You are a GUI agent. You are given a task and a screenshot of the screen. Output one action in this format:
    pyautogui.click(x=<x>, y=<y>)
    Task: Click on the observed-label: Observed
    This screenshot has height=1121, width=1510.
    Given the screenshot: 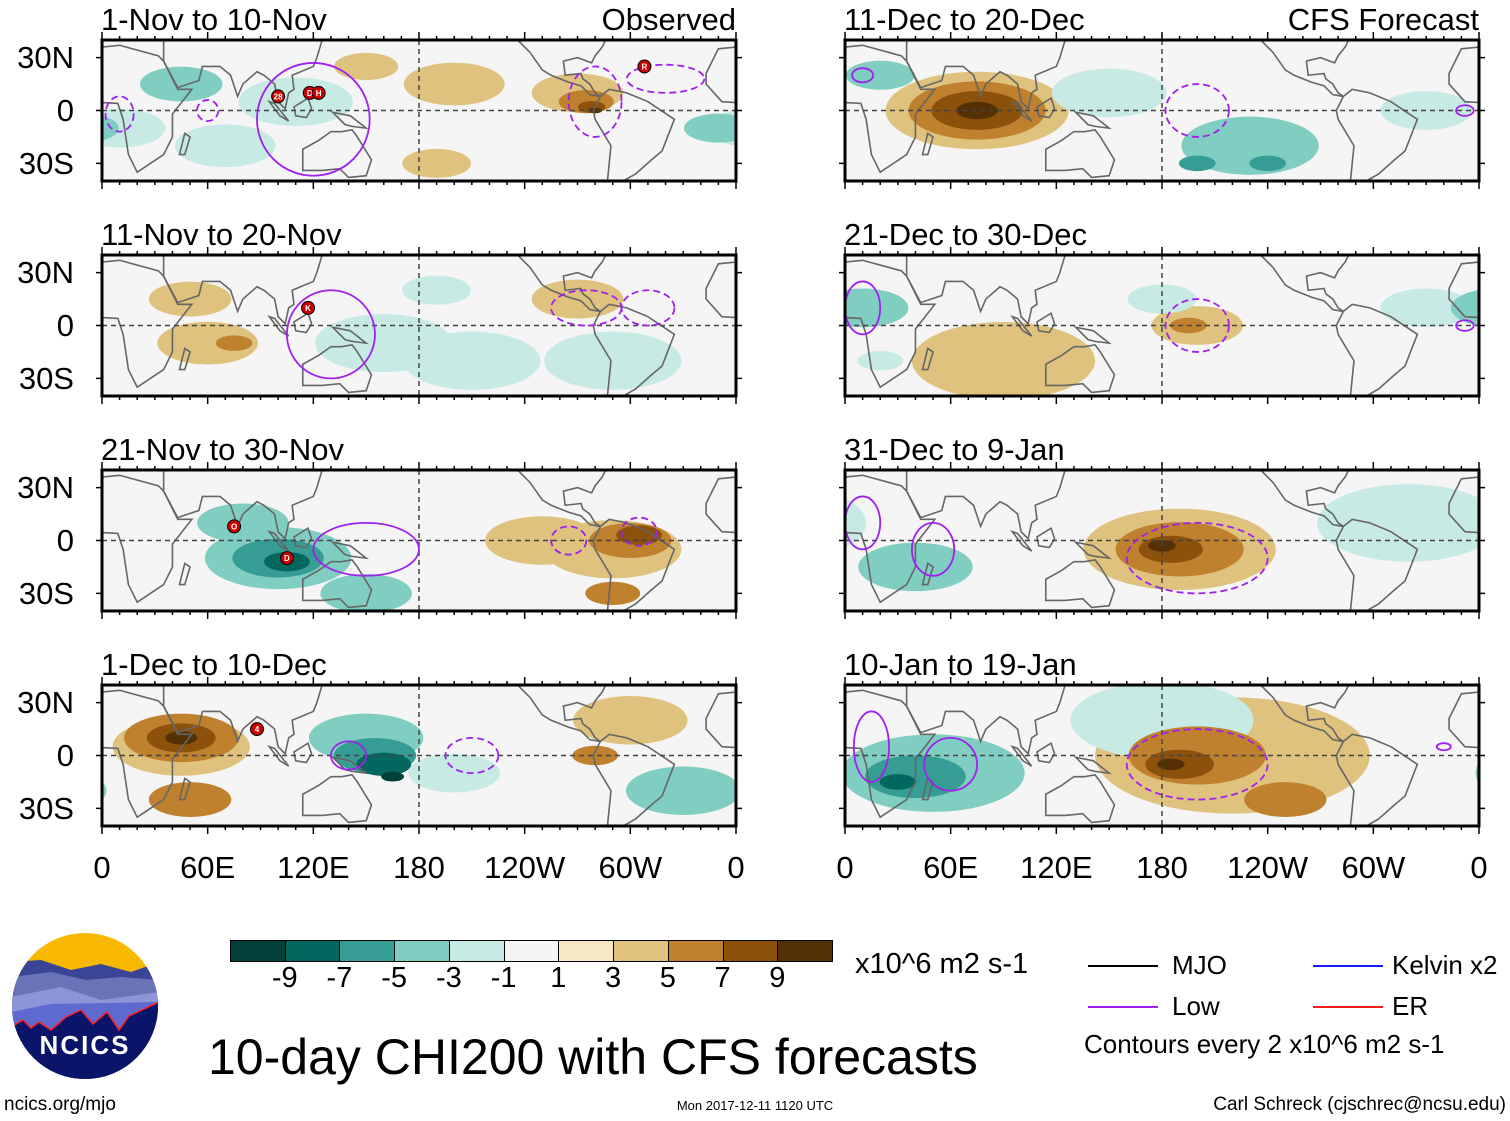 What is the action you would take?
    pyautogui.click(x=668, y=19)
    